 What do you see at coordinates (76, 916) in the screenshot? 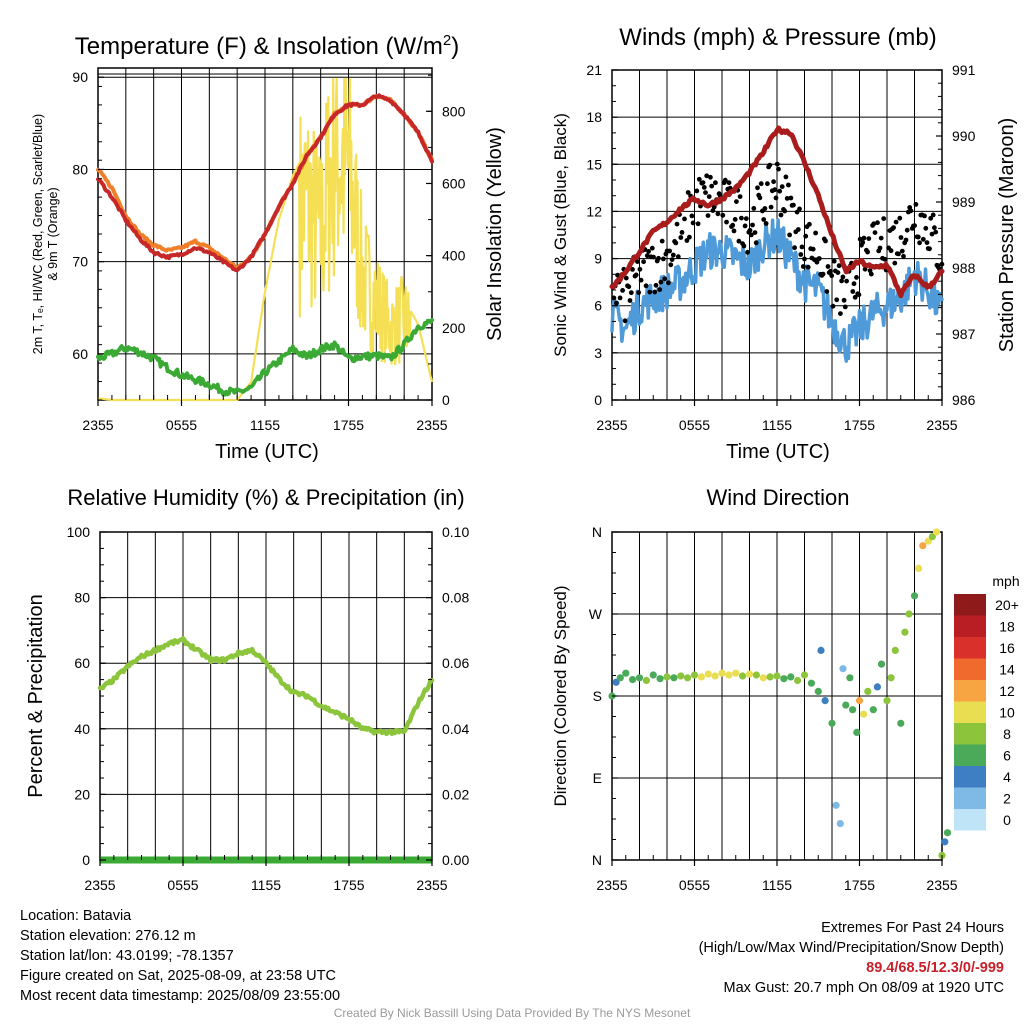
I see `station-location: Location: Batavia` at bounding box center [76, 916].